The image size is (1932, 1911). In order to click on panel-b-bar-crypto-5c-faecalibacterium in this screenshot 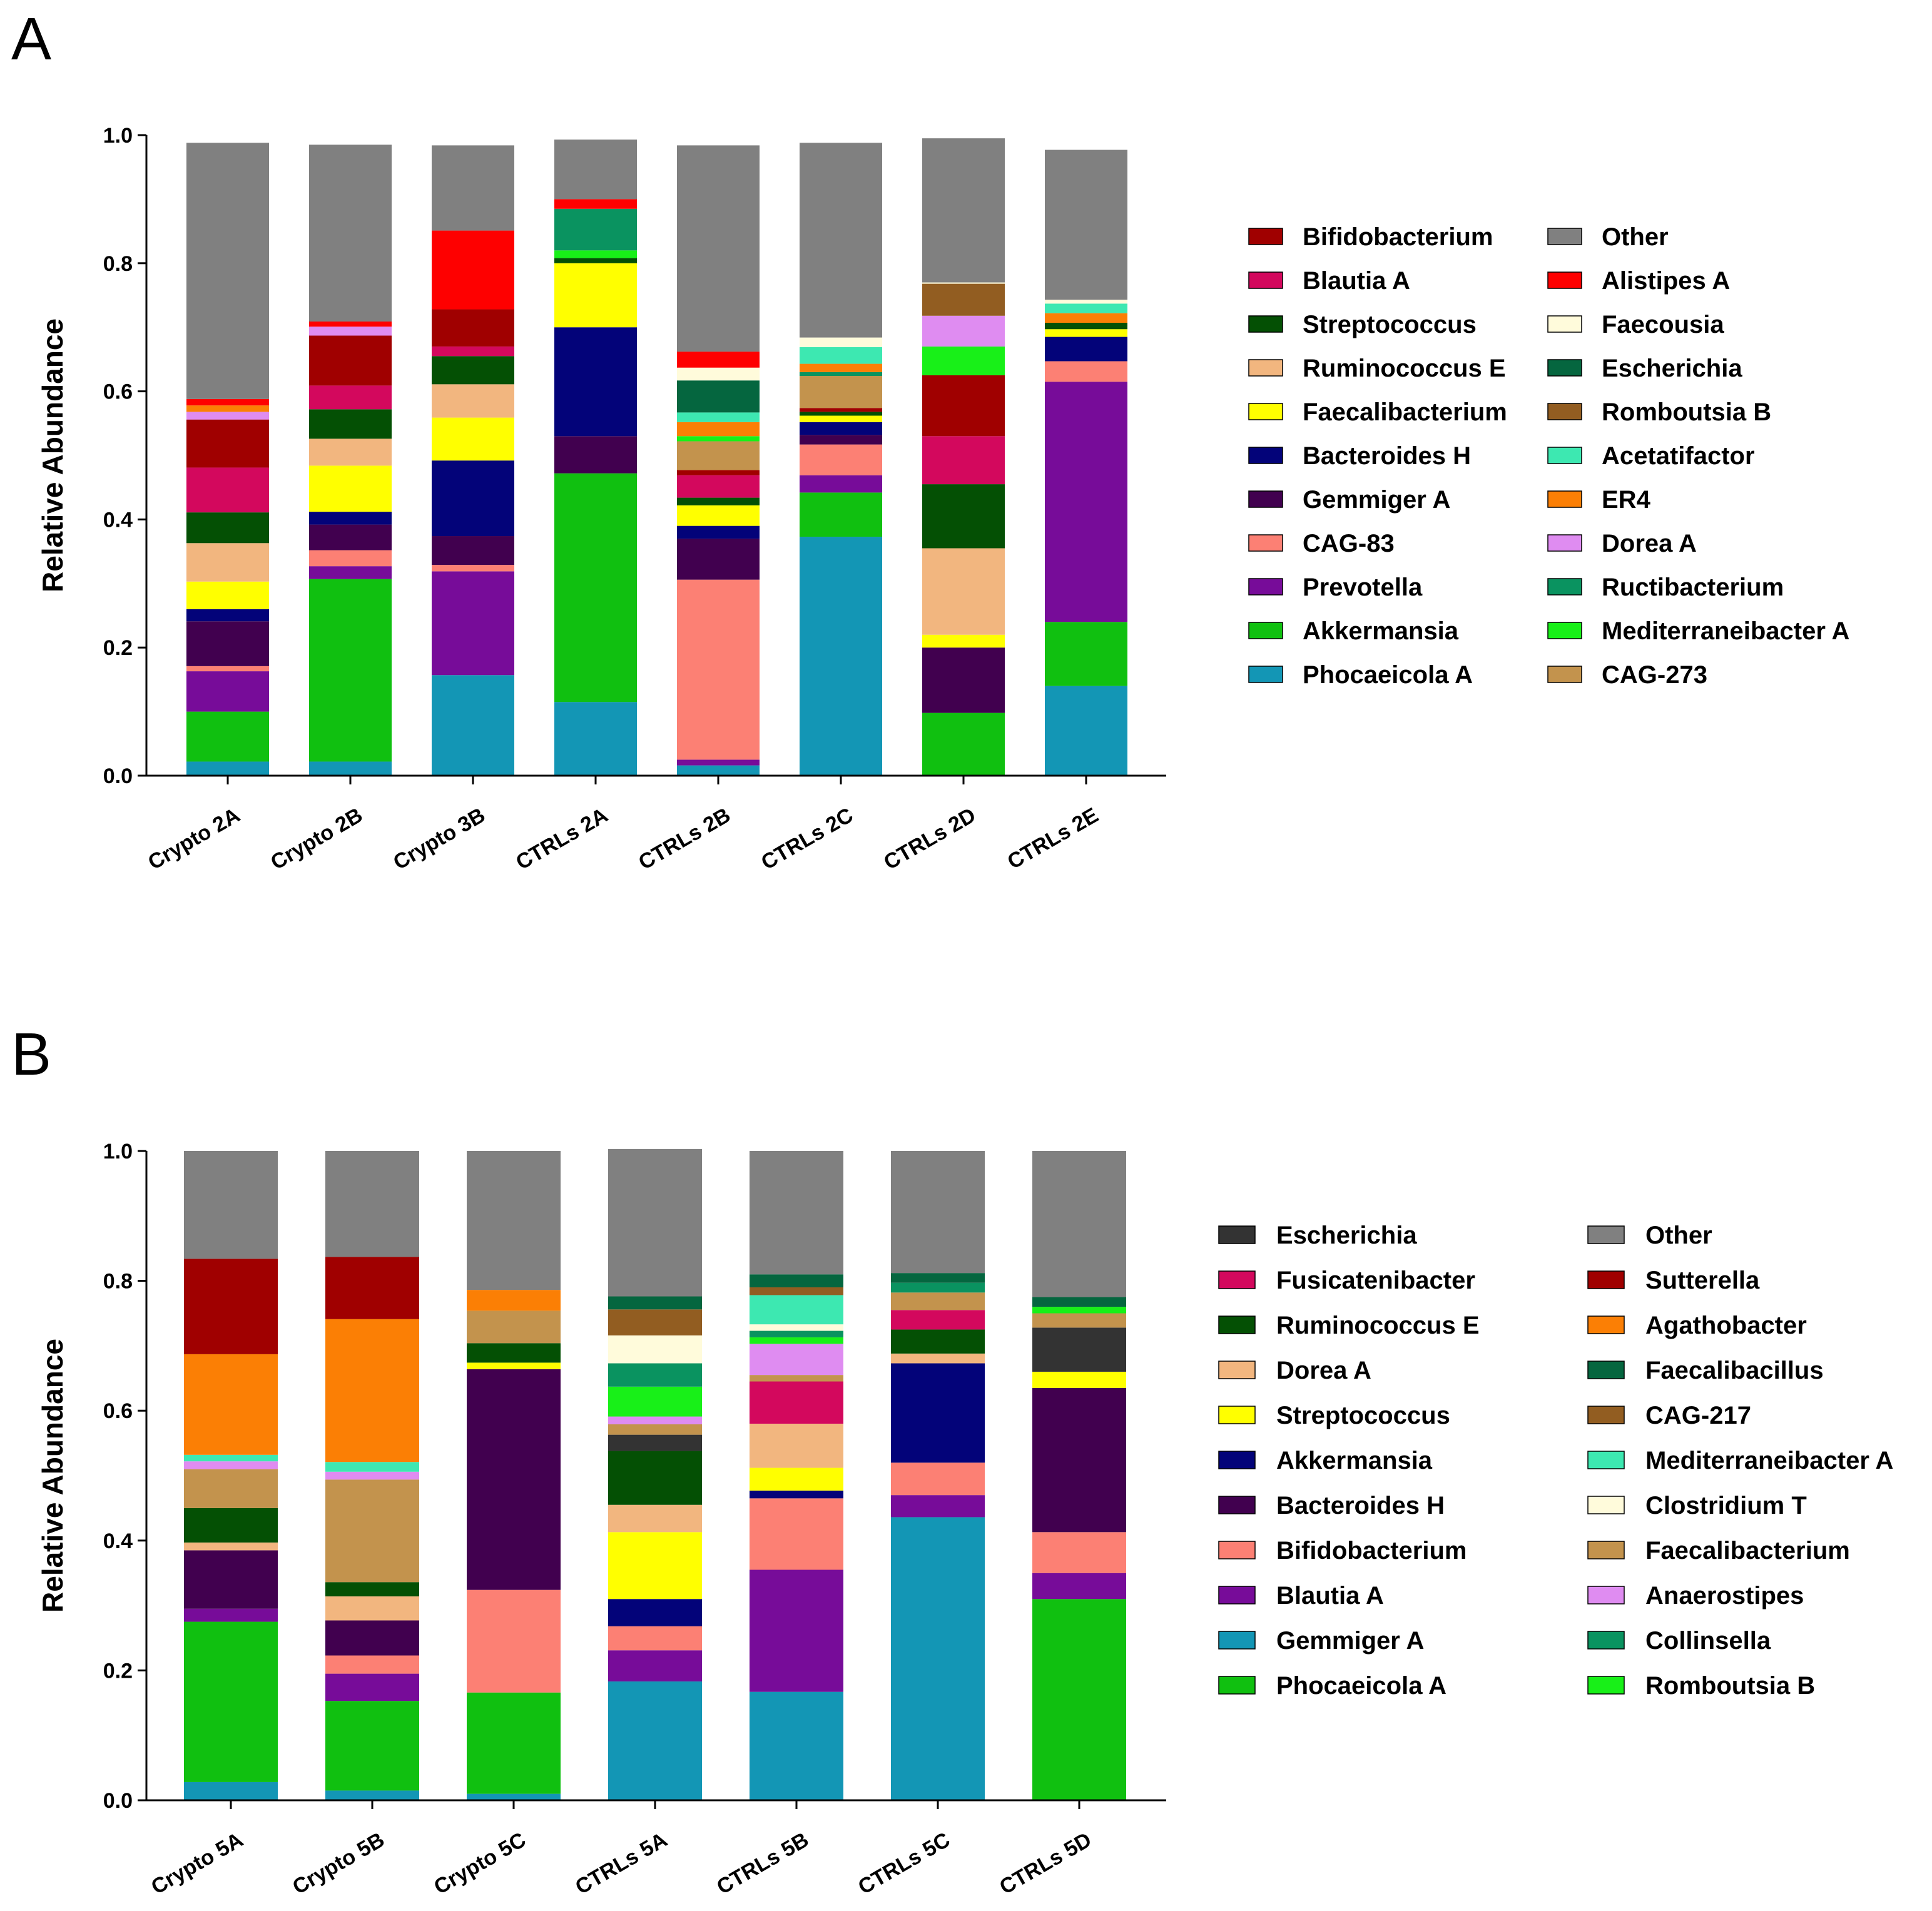, I will do `click(514, 1327)`.